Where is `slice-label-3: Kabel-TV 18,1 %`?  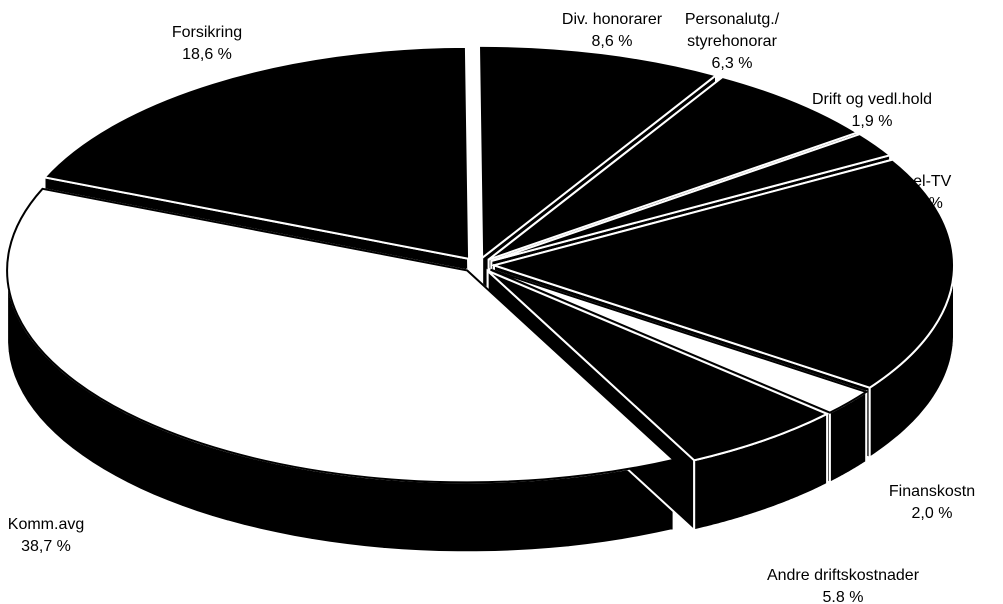
slice-label-3: Kabel-TV 18,1 % is located at coordinates (918, 192).